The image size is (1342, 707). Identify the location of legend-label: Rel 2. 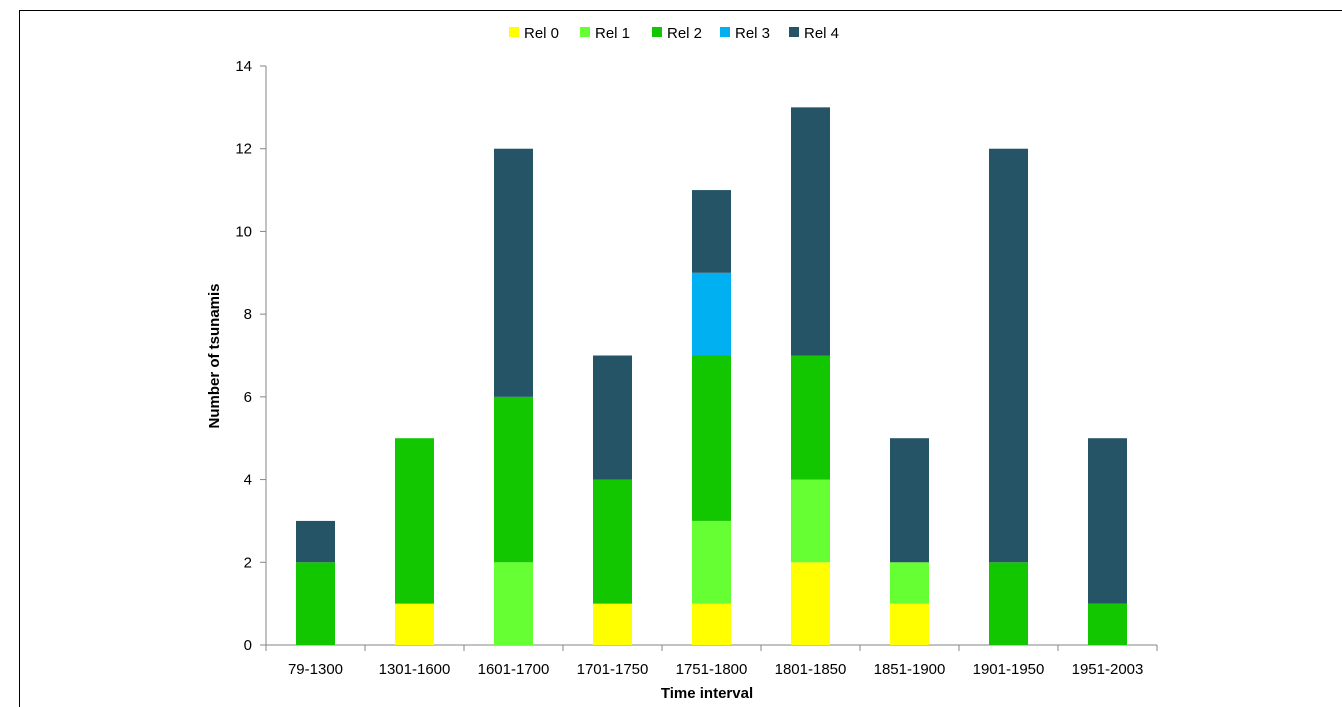
(684, 33).